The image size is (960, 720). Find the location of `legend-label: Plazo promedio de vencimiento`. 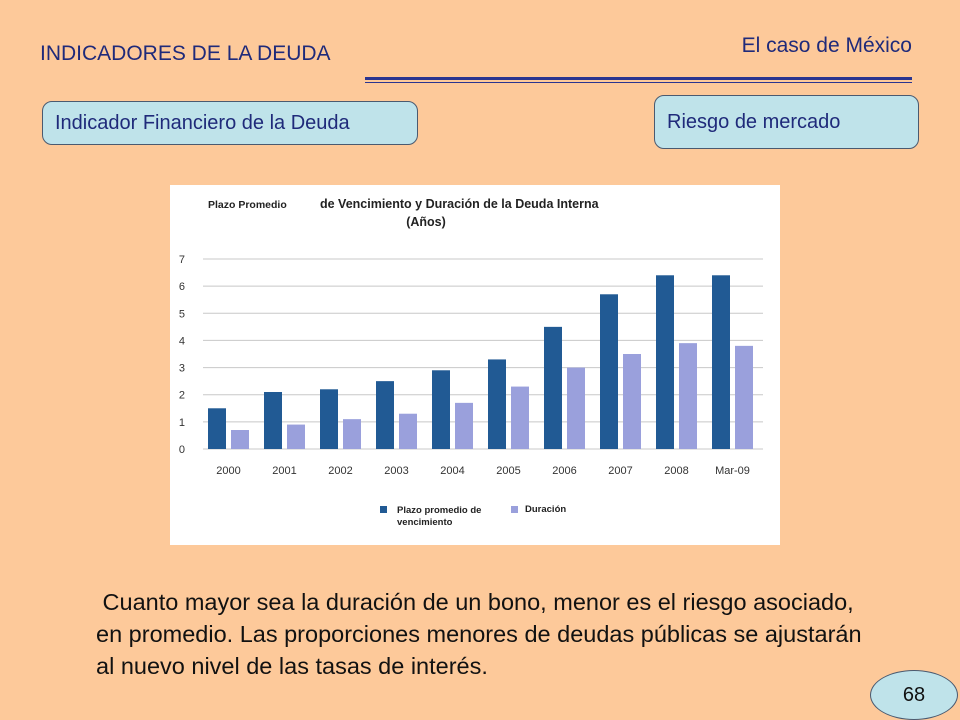

legend-label: Plazo promedio de vencimiento is located at coordinates (439, 516).